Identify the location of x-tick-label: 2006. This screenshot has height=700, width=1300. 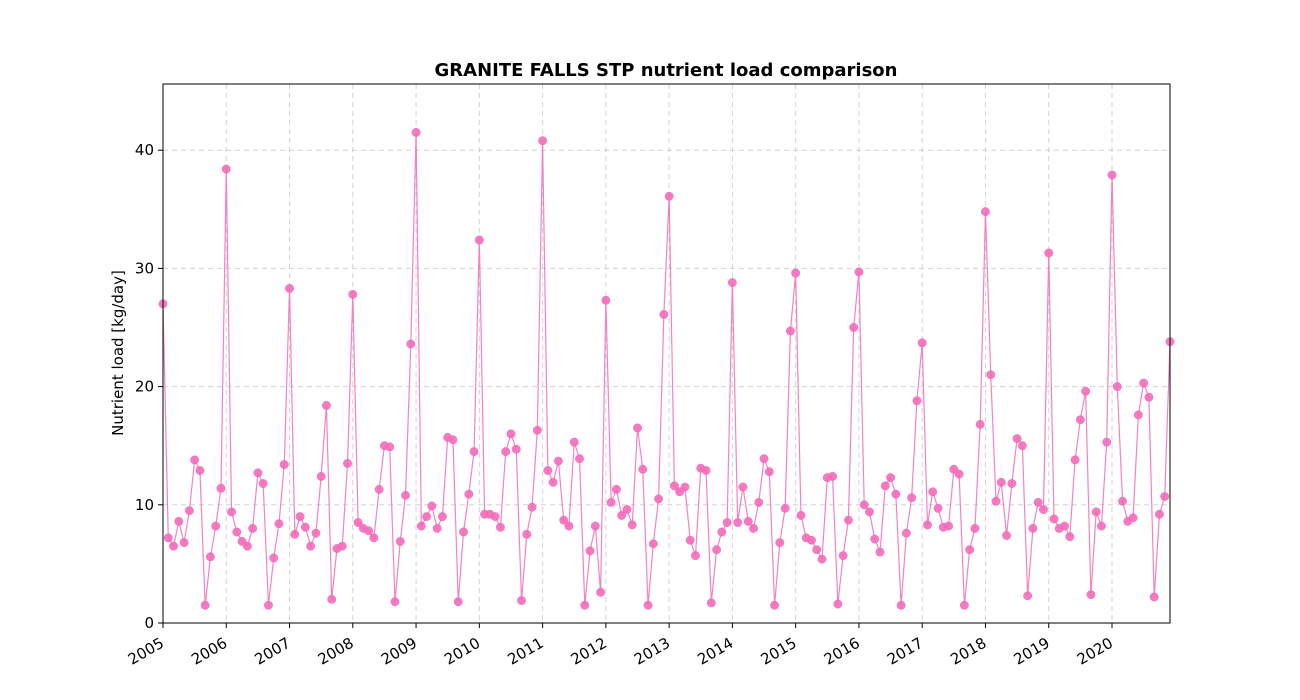
(209, 651).